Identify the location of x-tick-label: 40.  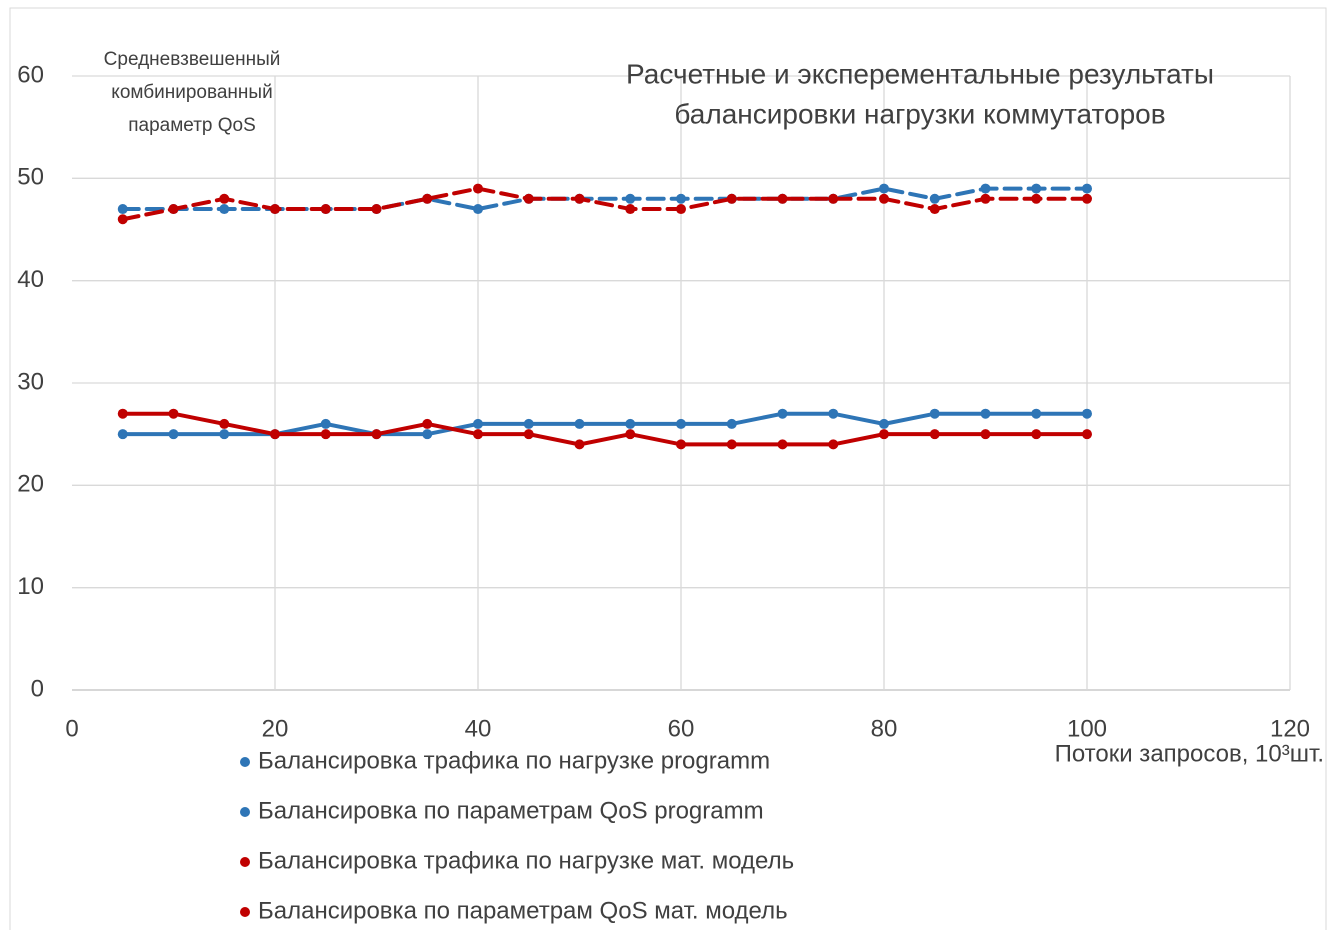
(478, 728).